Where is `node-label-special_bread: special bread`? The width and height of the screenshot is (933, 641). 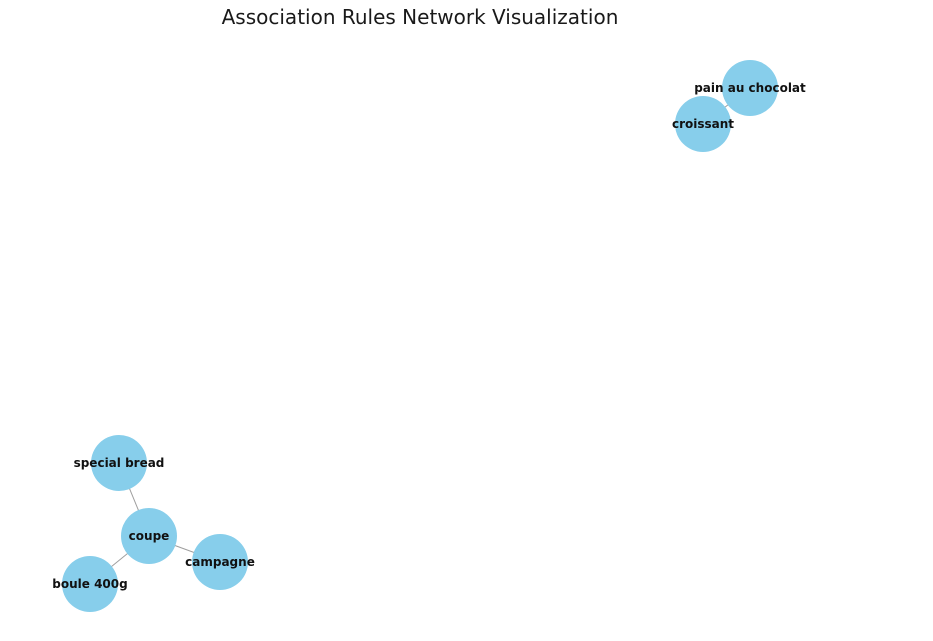 node-label-special_bread: special bread is located at coordinates (119, 463).